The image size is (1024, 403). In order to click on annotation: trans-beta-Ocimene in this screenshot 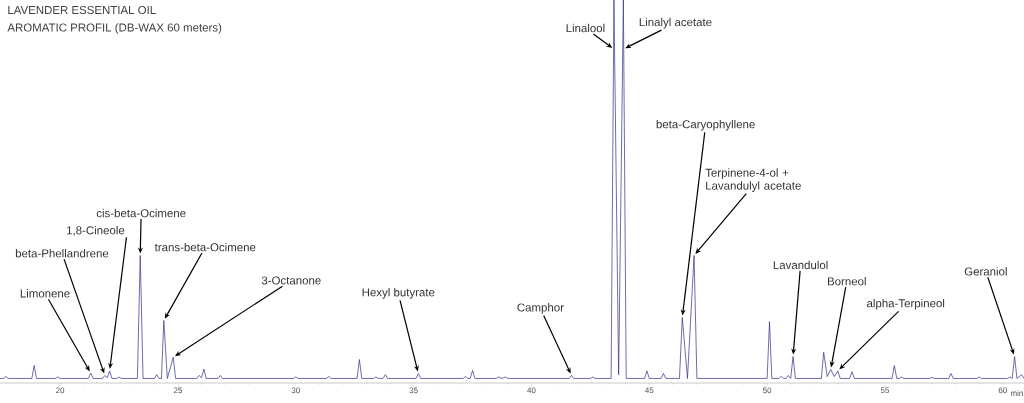, I will do `click(205, 247)`.